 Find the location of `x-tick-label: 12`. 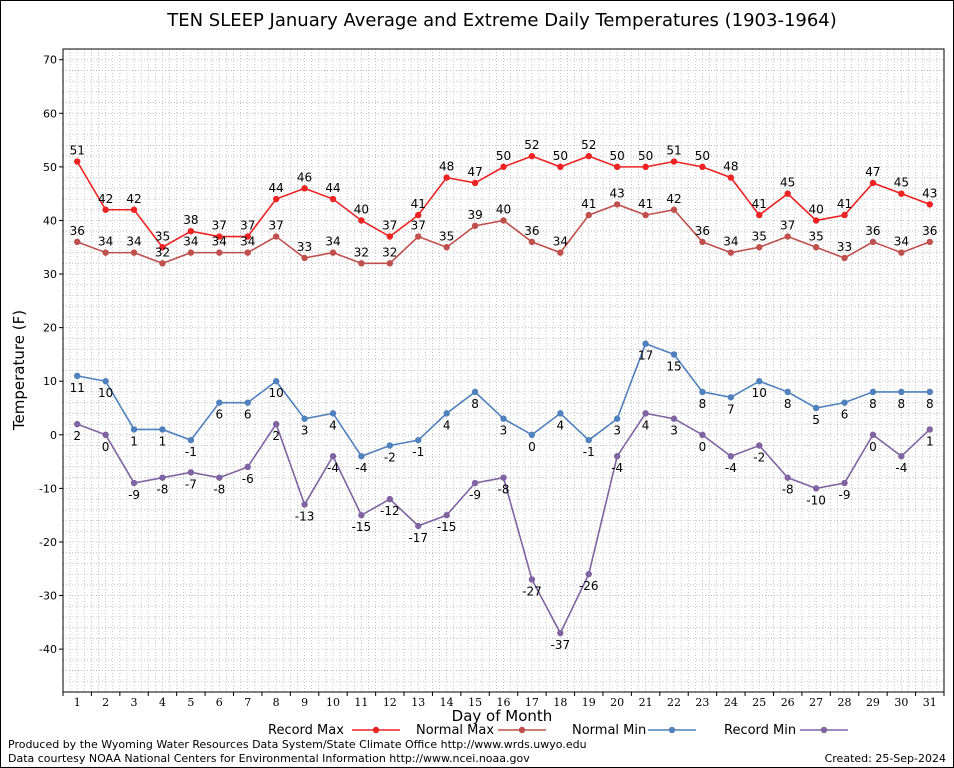

x-tick-label: 12 is located at coordinates (390, 702).